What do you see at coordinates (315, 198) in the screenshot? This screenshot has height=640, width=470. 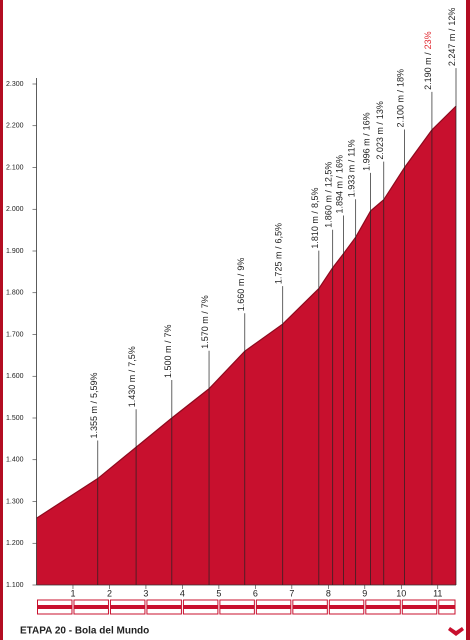 I see `marker-grade: 8,5%` at bounding box center [315, 198].